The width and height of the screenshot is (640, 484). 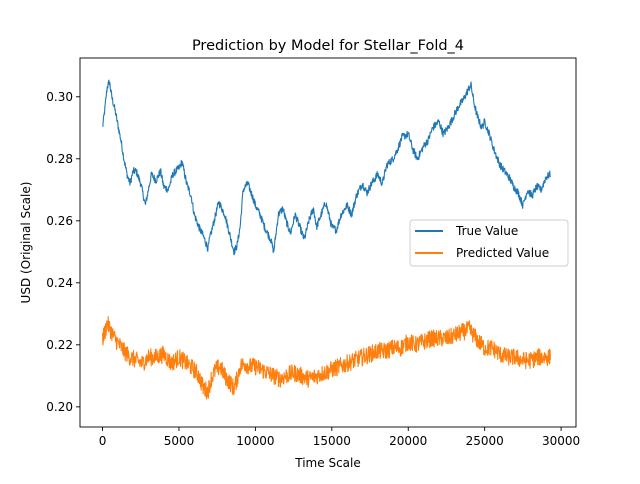 What do you see at coordinates (327, 463) in the screenshot?
I see `x-axis-label: Time Scale` at bounding box center [327, 463].